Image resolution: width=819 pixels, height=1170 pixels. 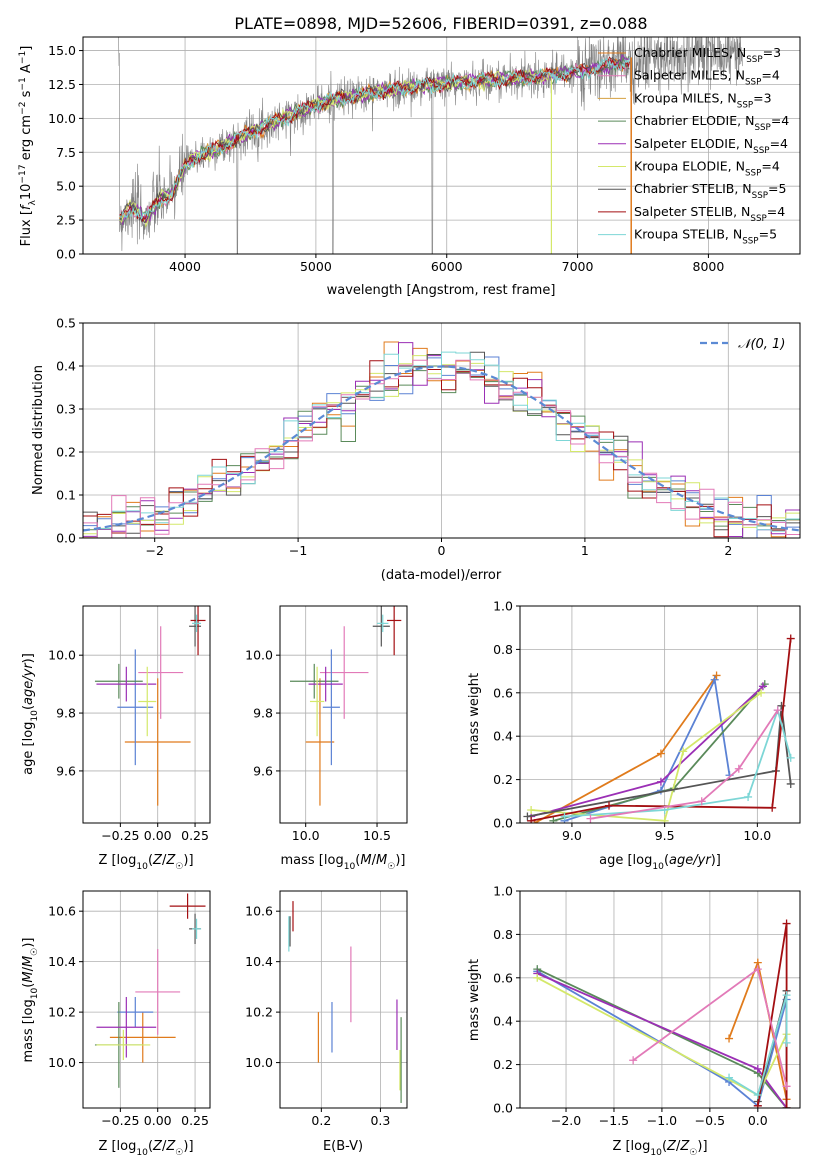 I want to click on label-part: 10, so click(x=35, y=716).